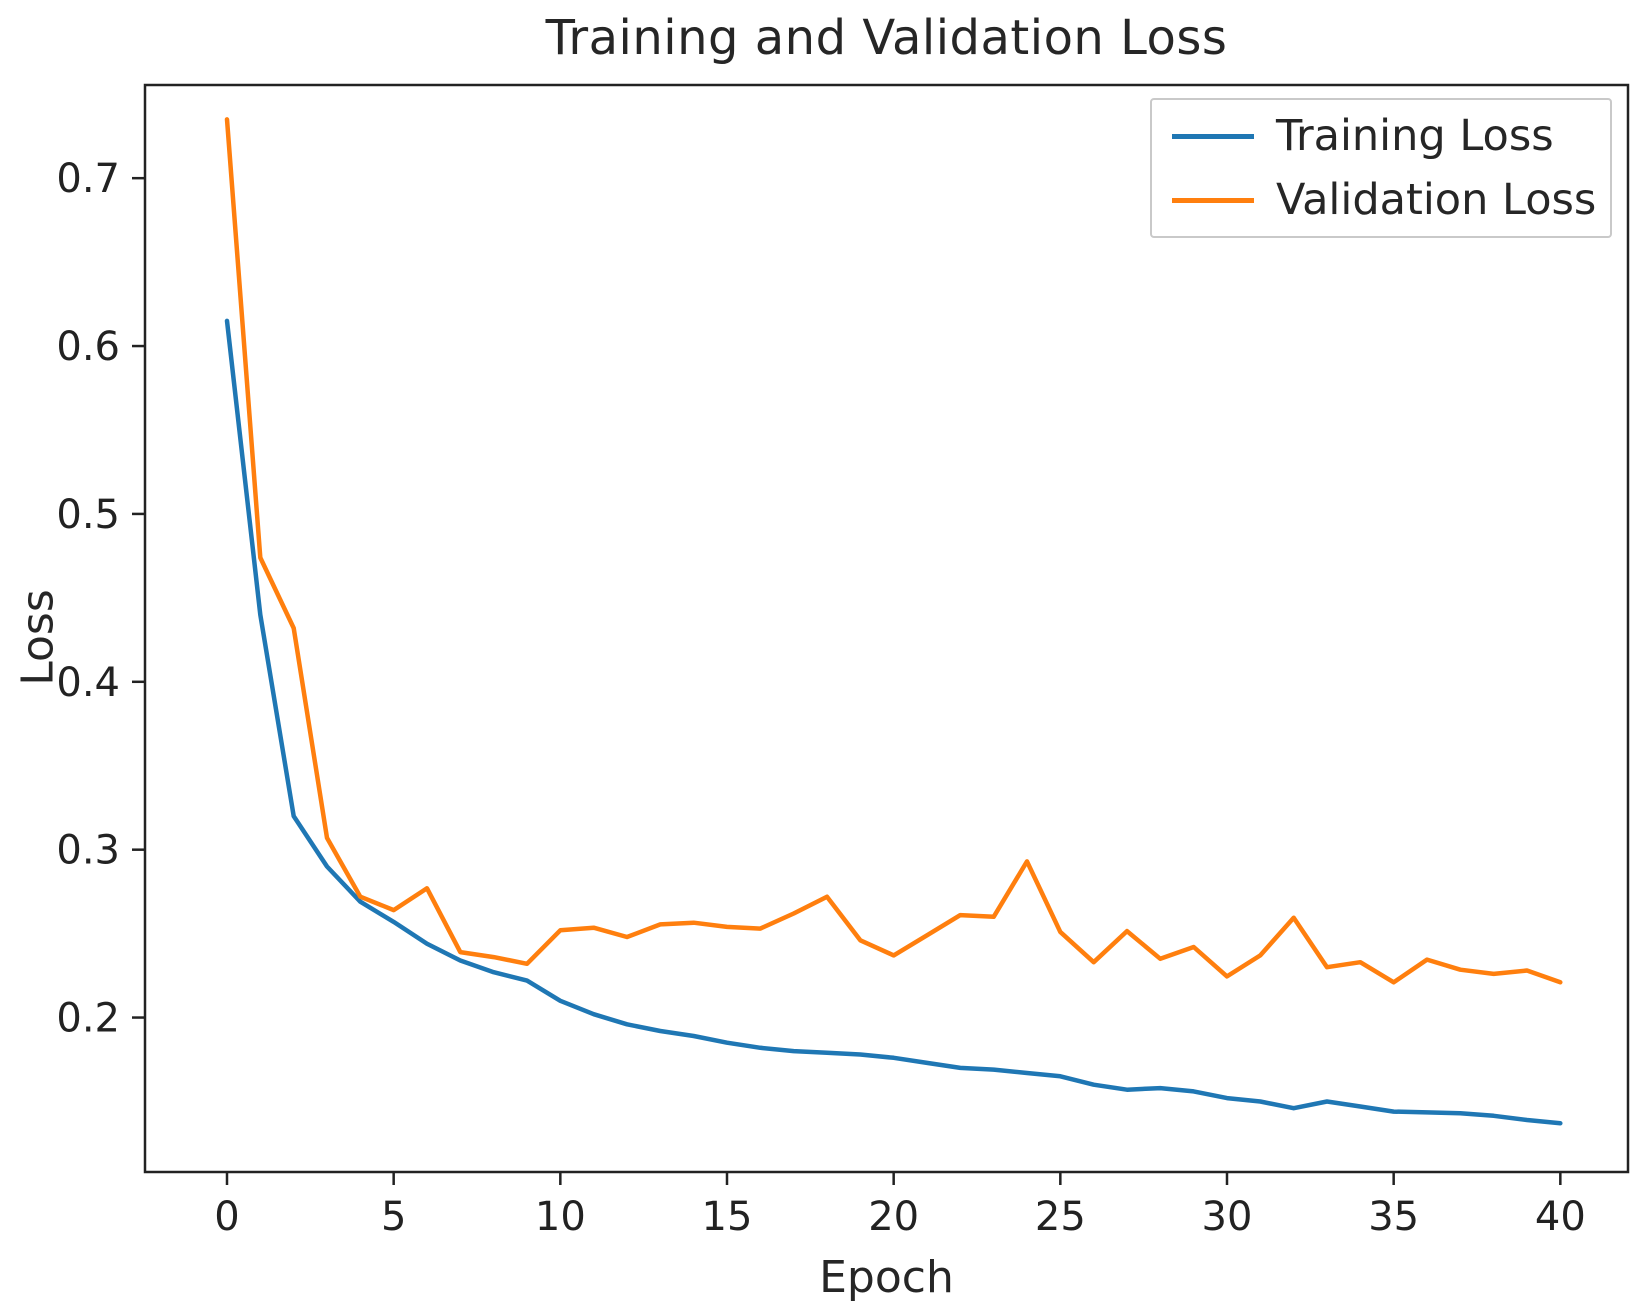 The width and height of the screenshot is (1644, 1311). What do you see at coordinates (1393, 1217) in the screenshot?
I see `x-tick-label: 35` at bounding box center [1393, 1217].